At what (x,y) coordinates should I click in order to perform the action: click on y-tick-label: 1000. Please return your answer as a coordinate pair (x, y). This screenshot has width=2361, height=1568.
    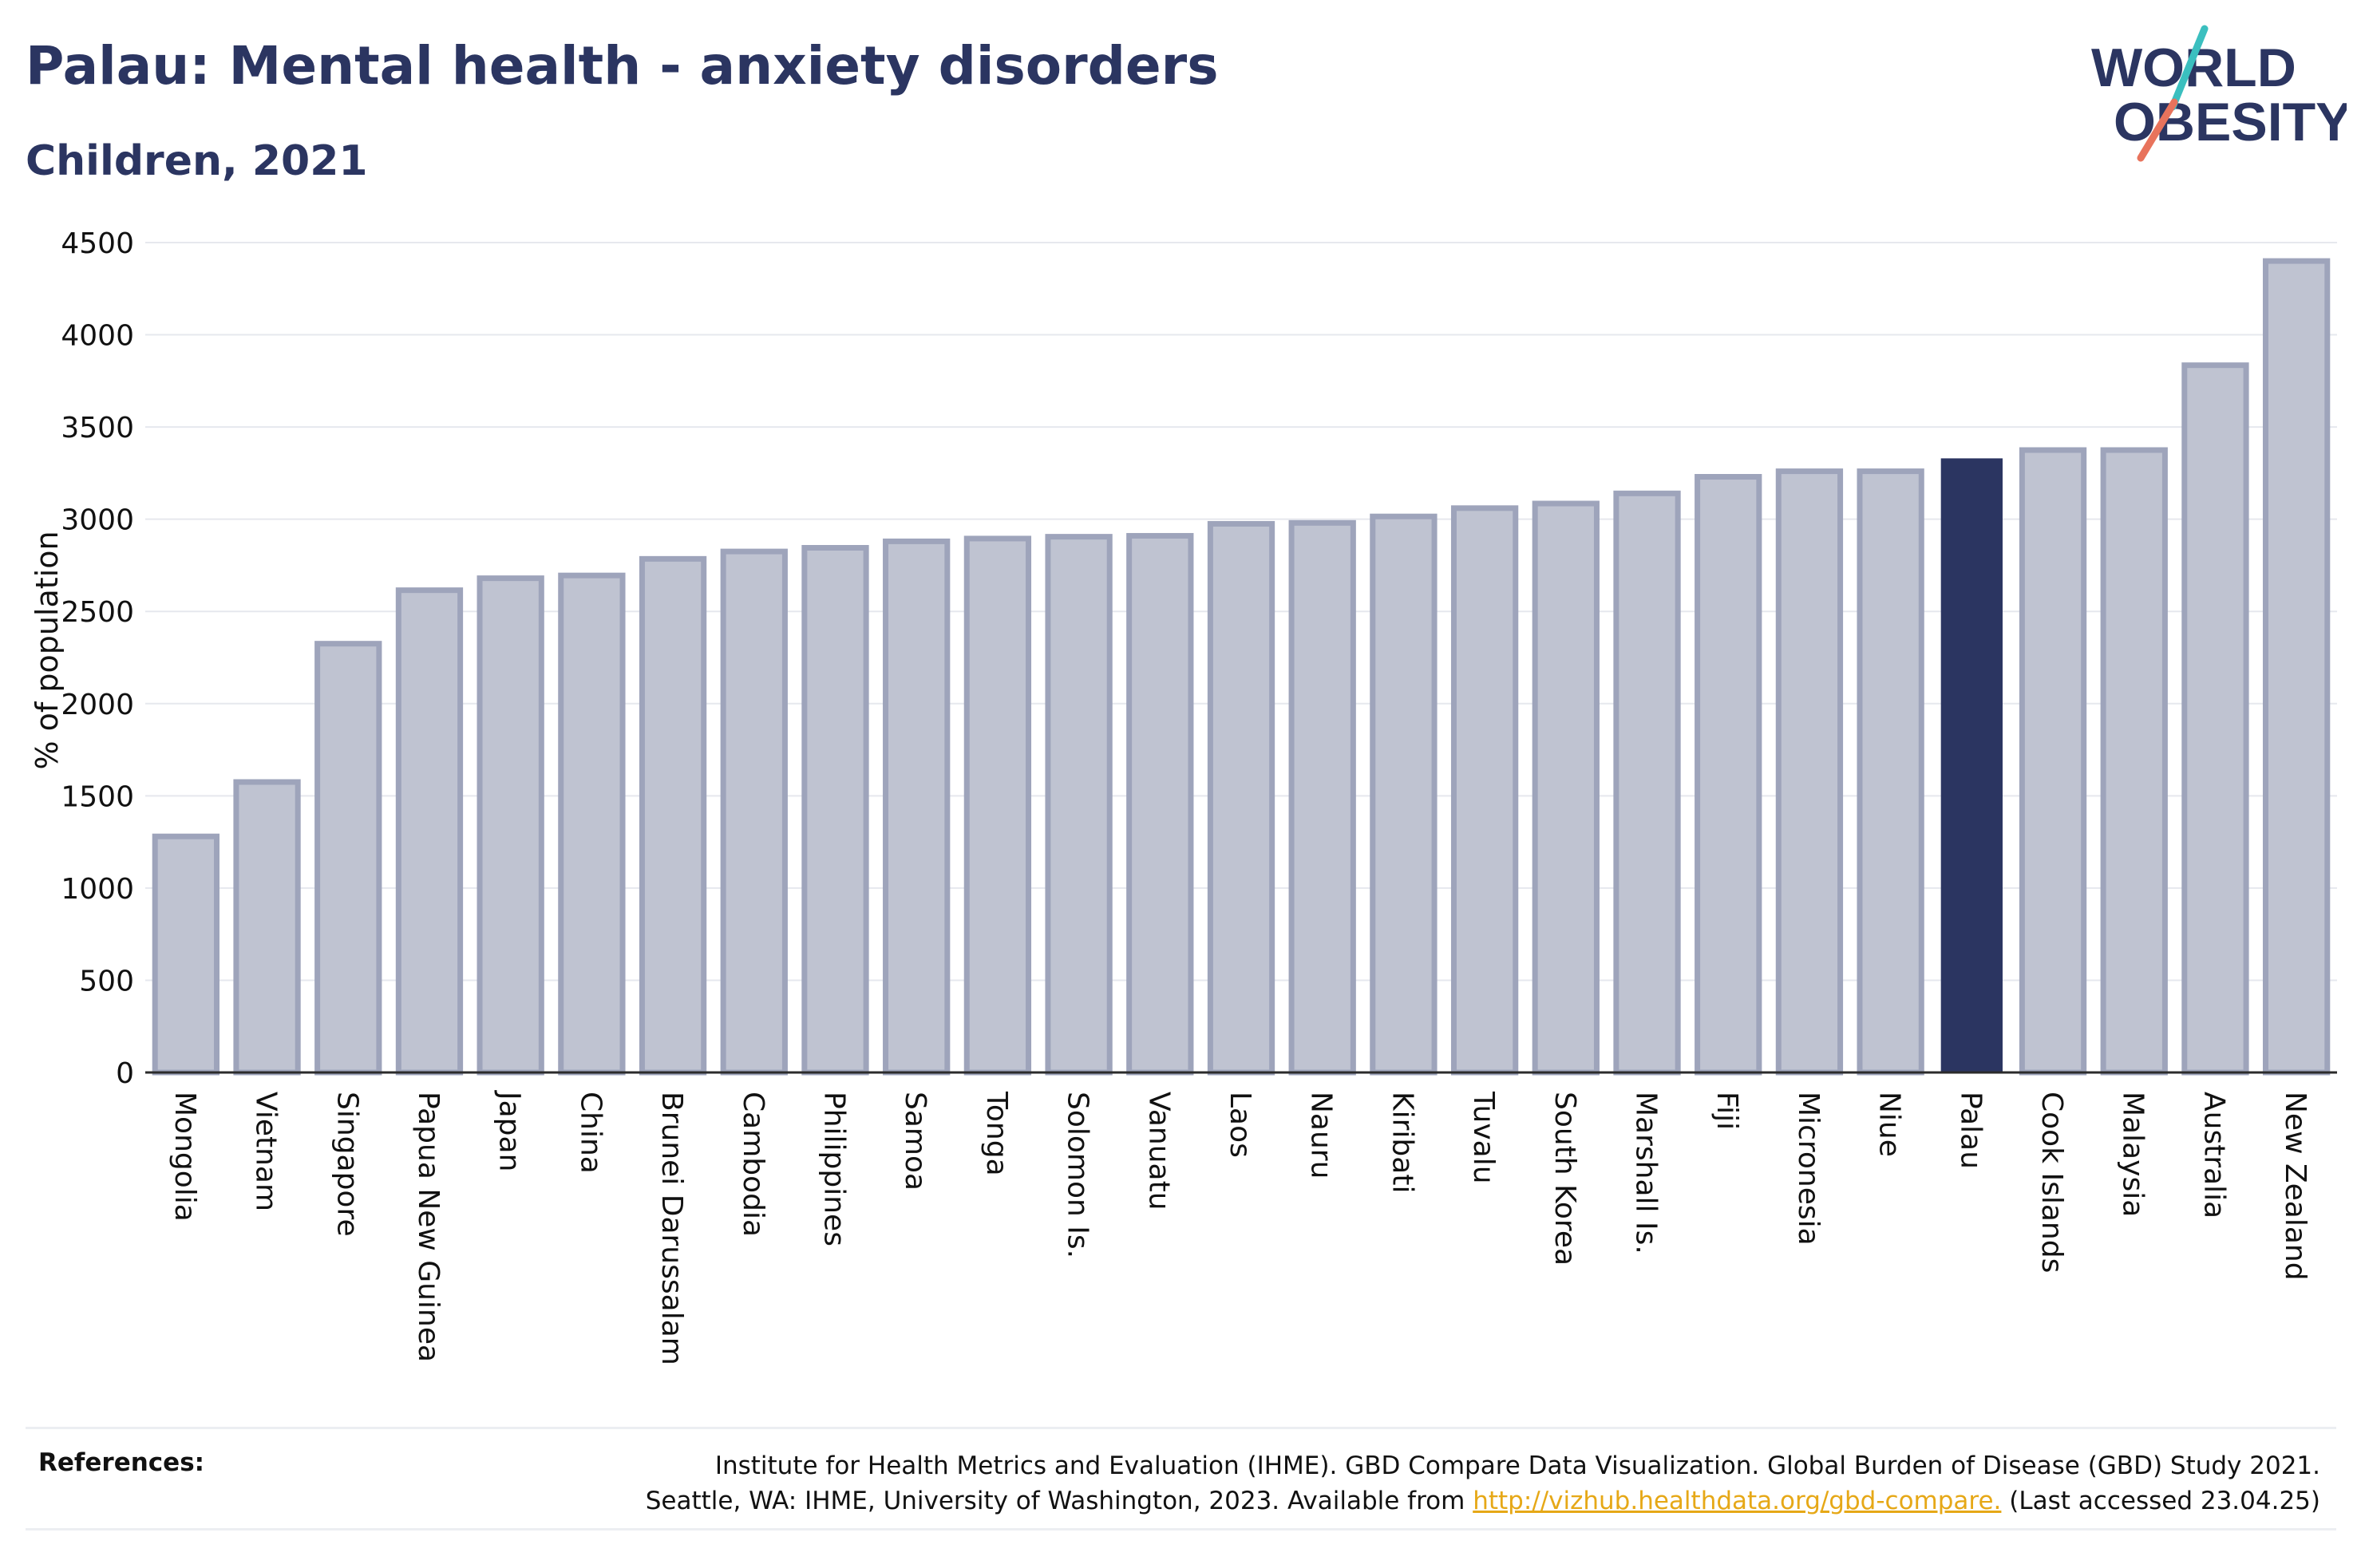
    Looking at the image, I should click on (97, 889).